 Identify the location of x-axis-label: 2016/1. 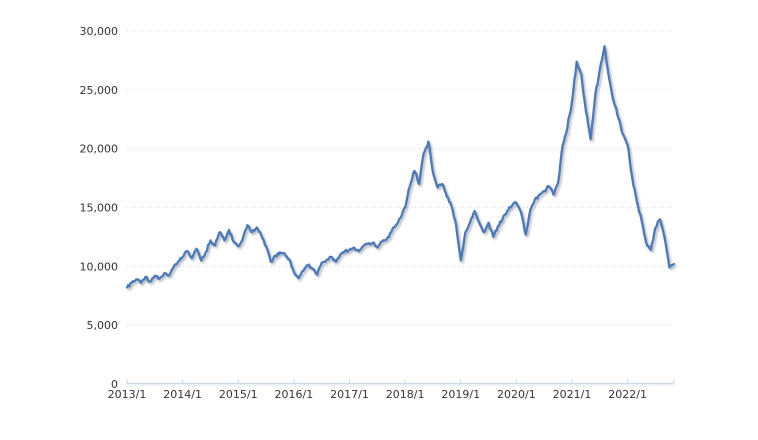
(294, 394).